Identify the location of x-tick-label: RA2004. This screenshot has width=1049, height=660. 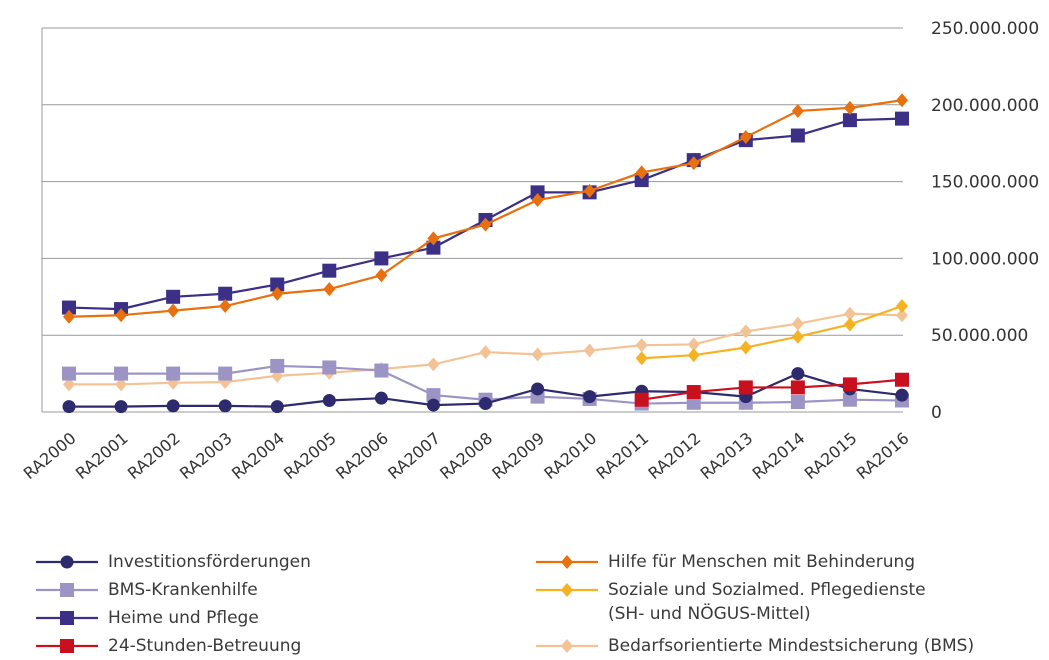
(258, 456).